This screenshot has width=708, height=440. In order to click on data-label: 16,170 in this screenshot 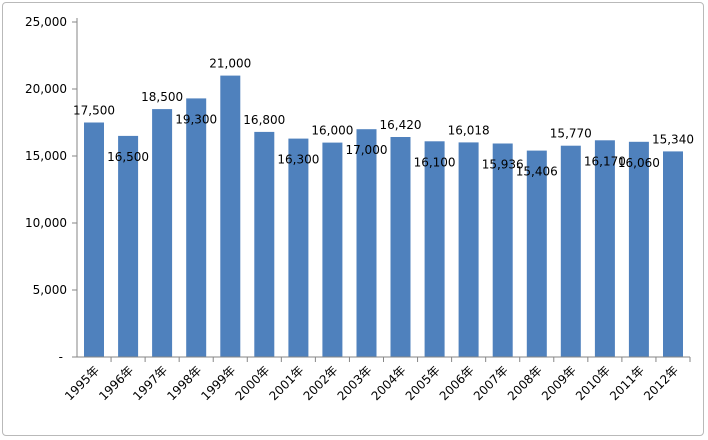, I will do `click(605, 161)`.